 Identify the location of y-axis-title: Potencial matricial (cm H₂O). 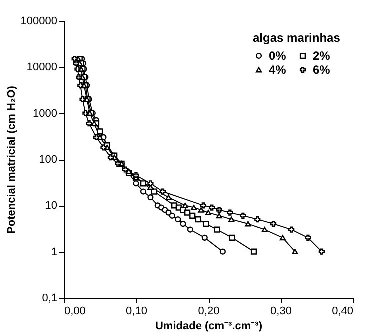
(12, 160).